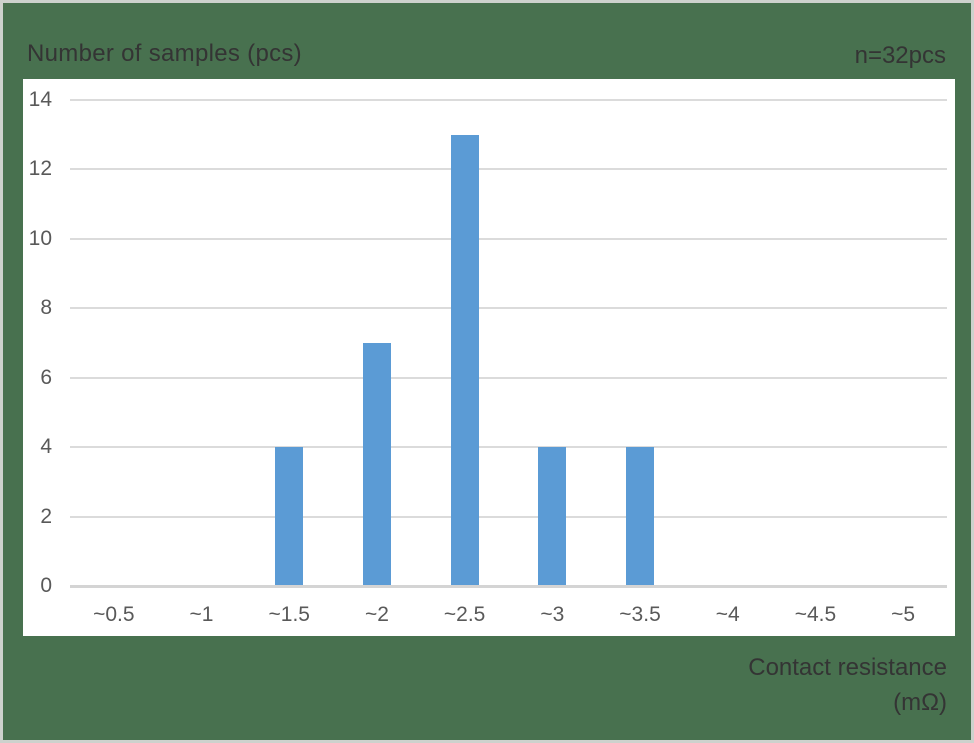 The image size is (974, 743). What do you see at coordinates (727, 614) in the screenshot?
I see `x-tick-label: ~4` at bounding box center [727, 614].